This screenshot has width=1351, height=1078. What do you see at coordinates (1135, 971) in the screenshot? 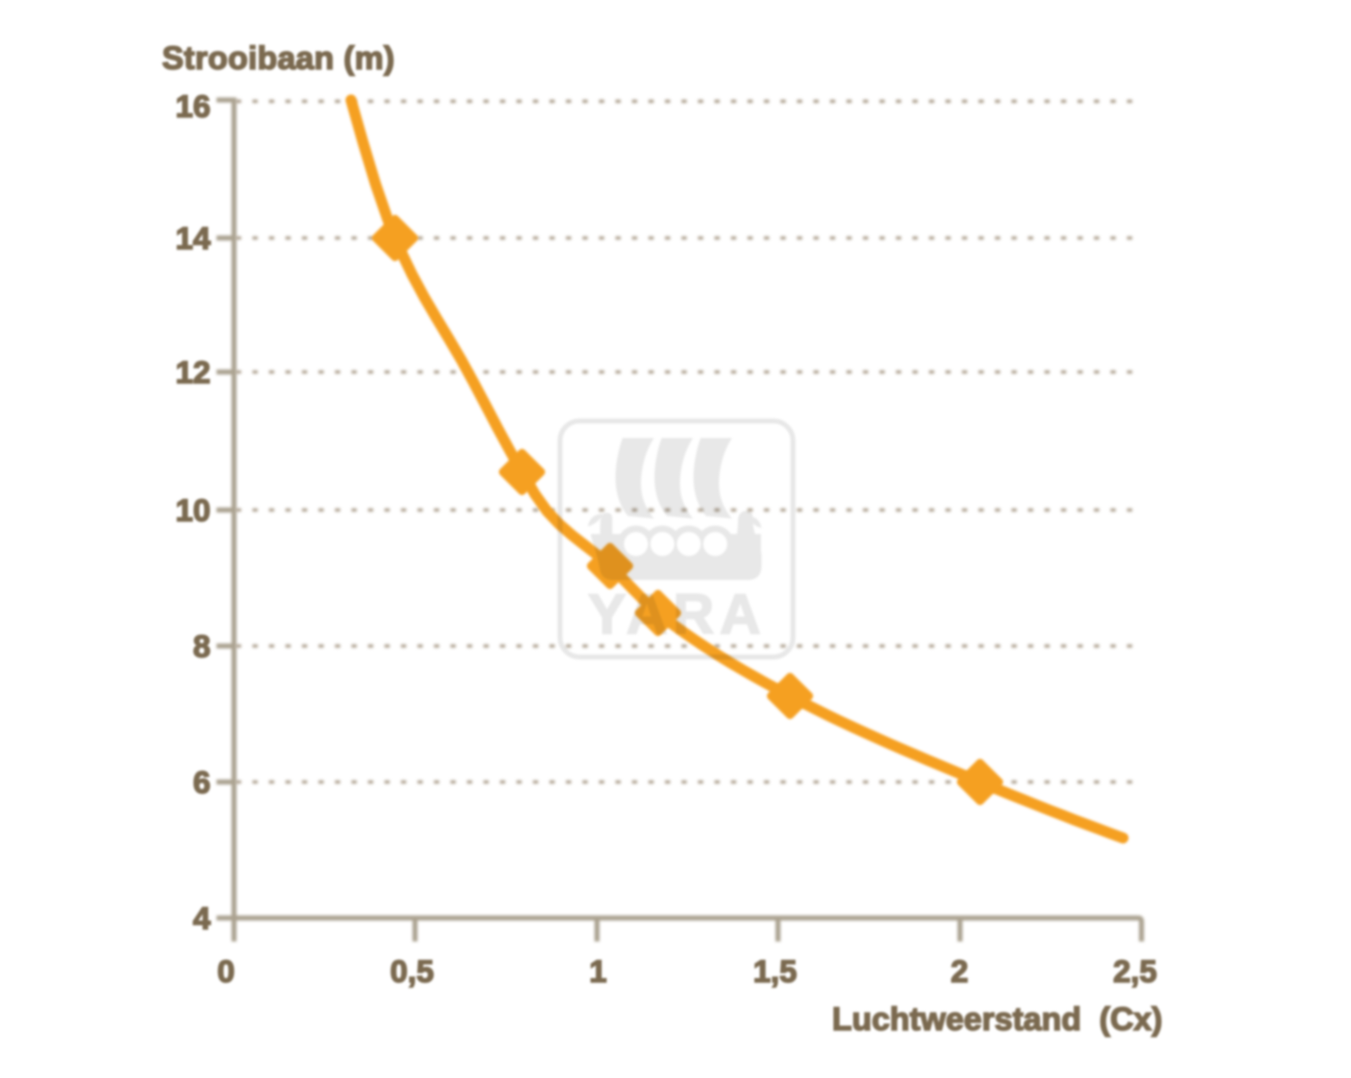
I see `svg-text: 2,5` at bounding box center [1135, 971].